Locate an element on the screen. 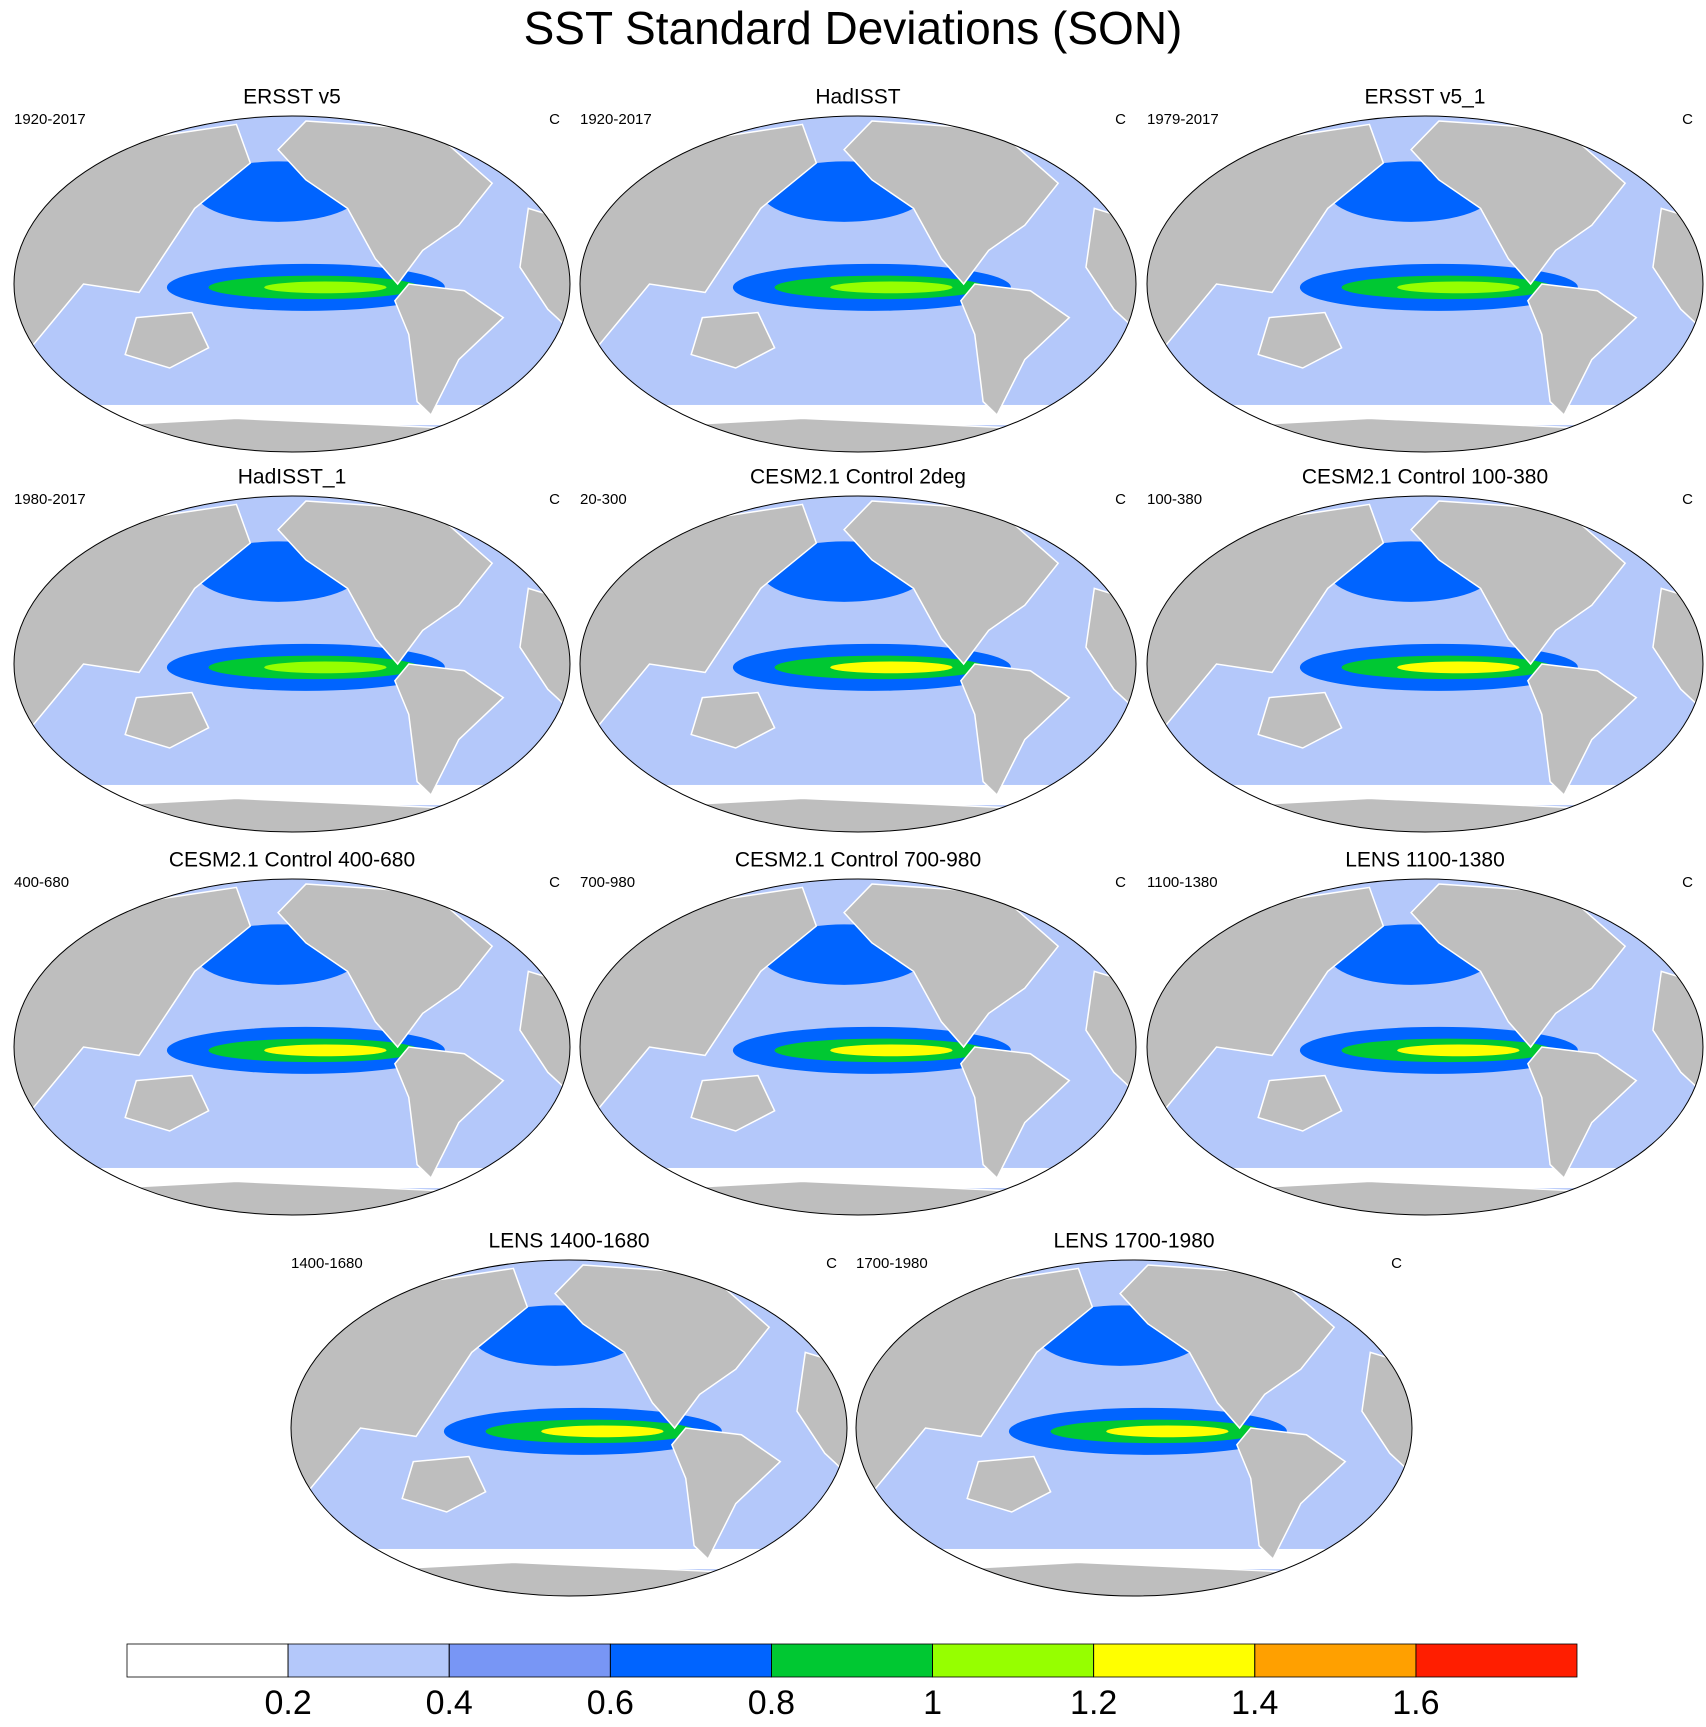  map-panel: ERSST v5 1920-2017 C is located at coordinates (292, 269).